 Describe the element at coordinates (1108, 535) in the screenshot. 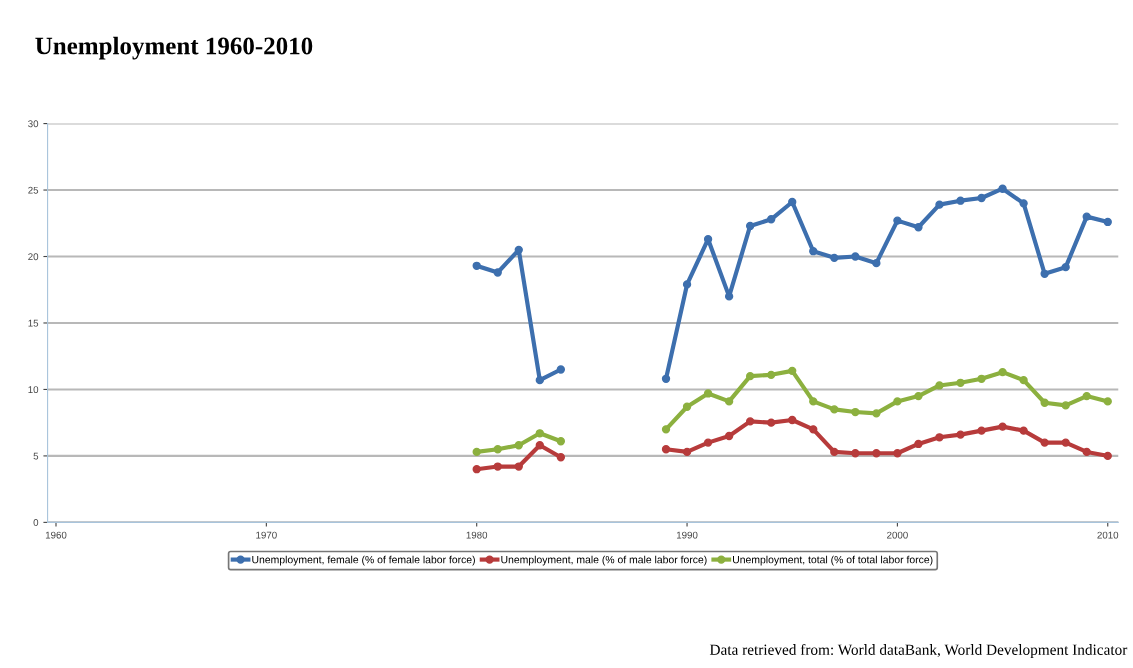

I see `x-tick-label: 2010` at that location.